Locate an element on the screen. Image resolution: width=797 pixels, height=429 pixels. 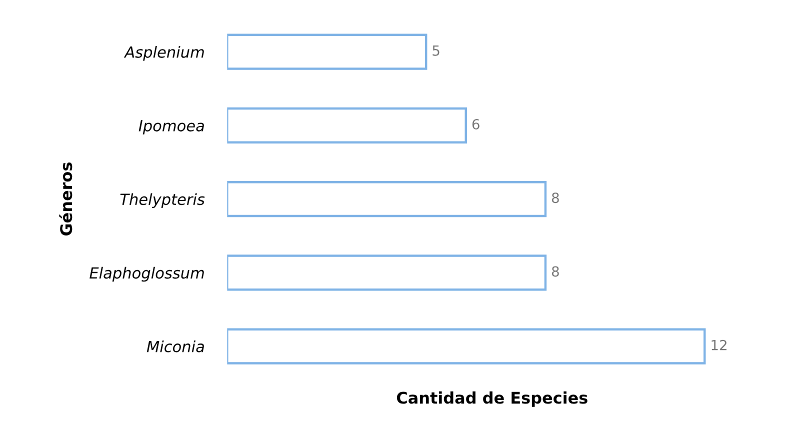
y-tick-label: Miconia is located at coordinates (175, 346).